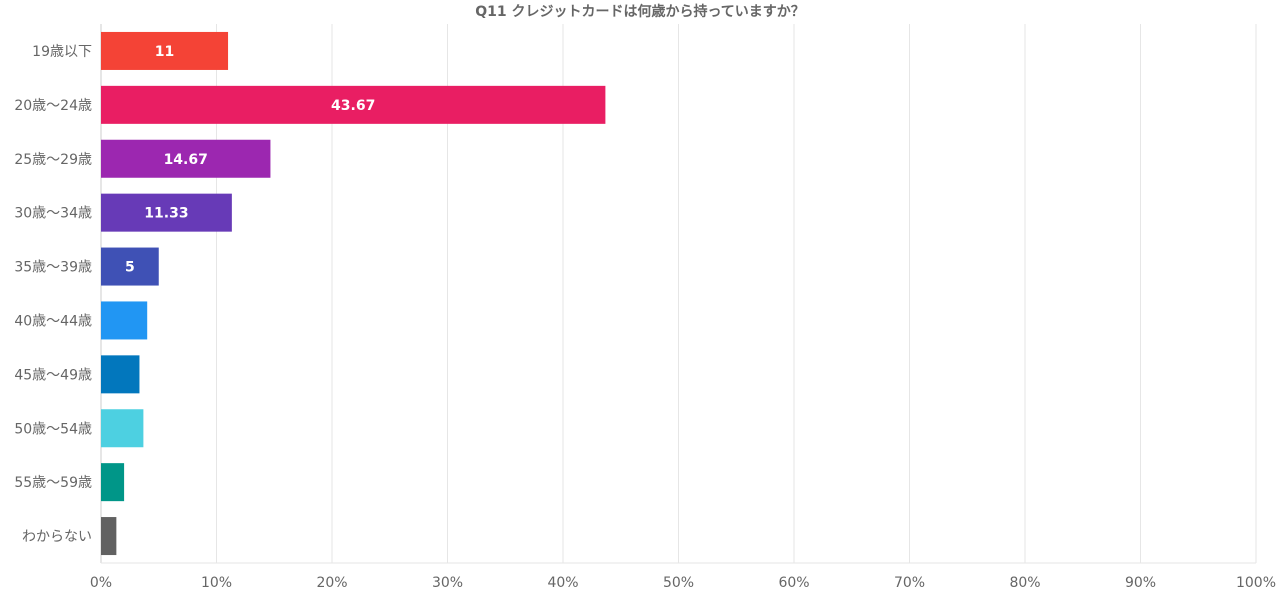 Image resolution: width=1281 pixels, height=600 pixels. I want to click on category-label: わからない, so click(57, 537).